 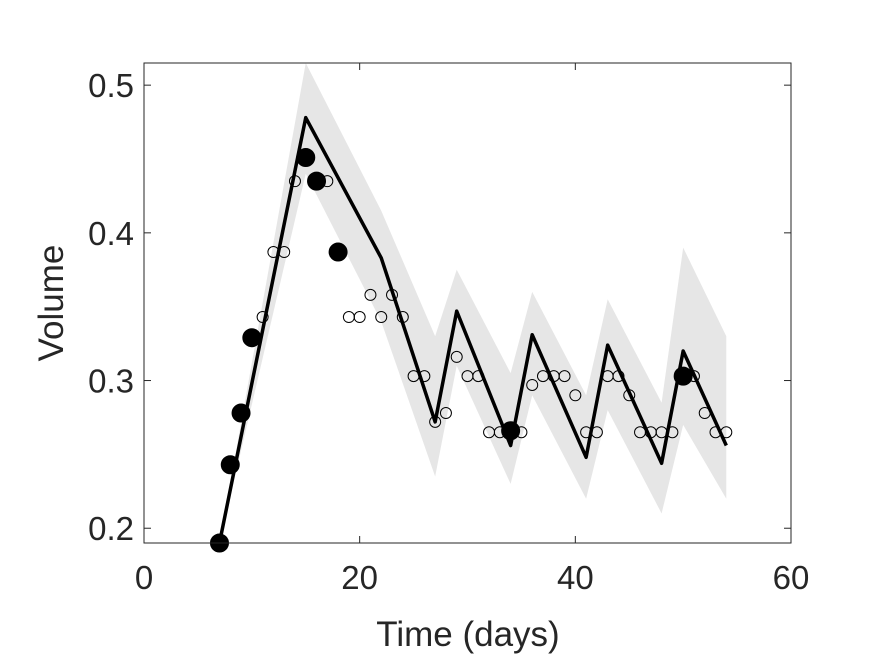 I want to click on x-tick-label: 20, so click(x=359, y=577).